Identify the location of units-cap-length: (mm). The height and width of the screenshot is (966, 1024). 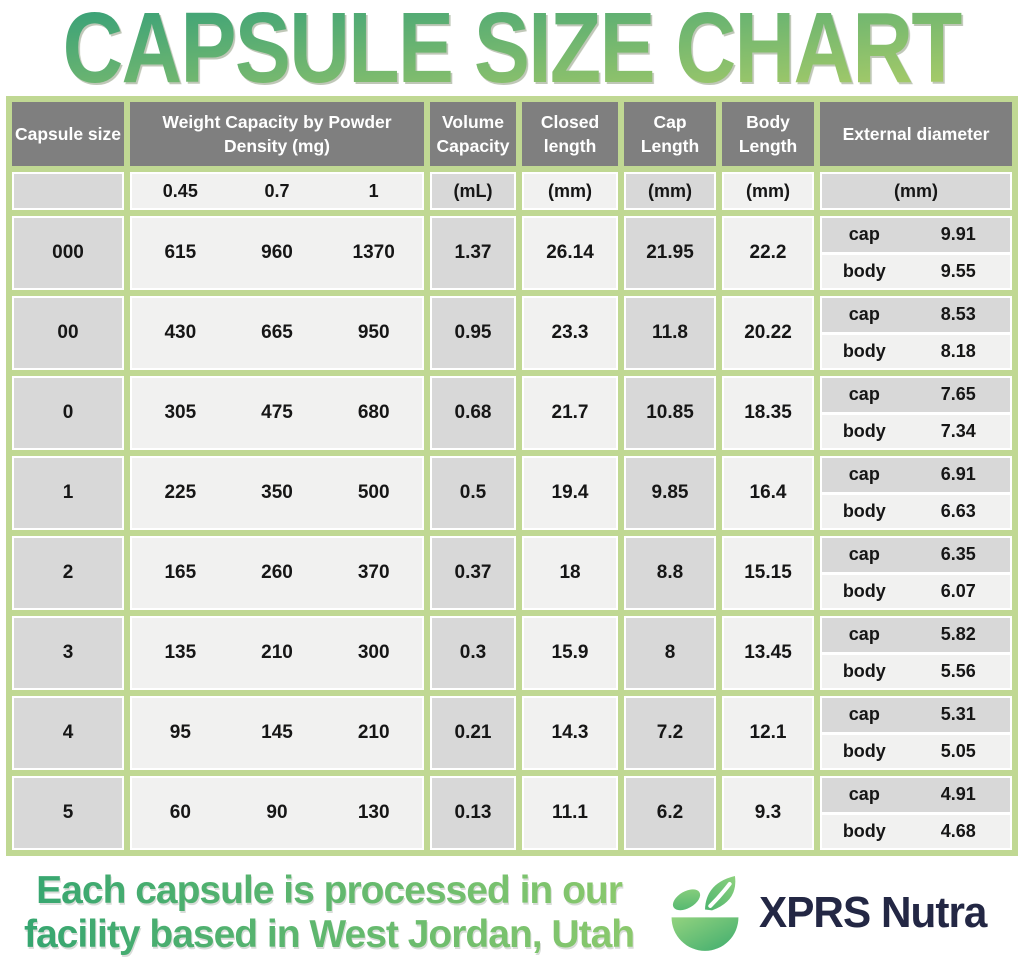
(670, 191).